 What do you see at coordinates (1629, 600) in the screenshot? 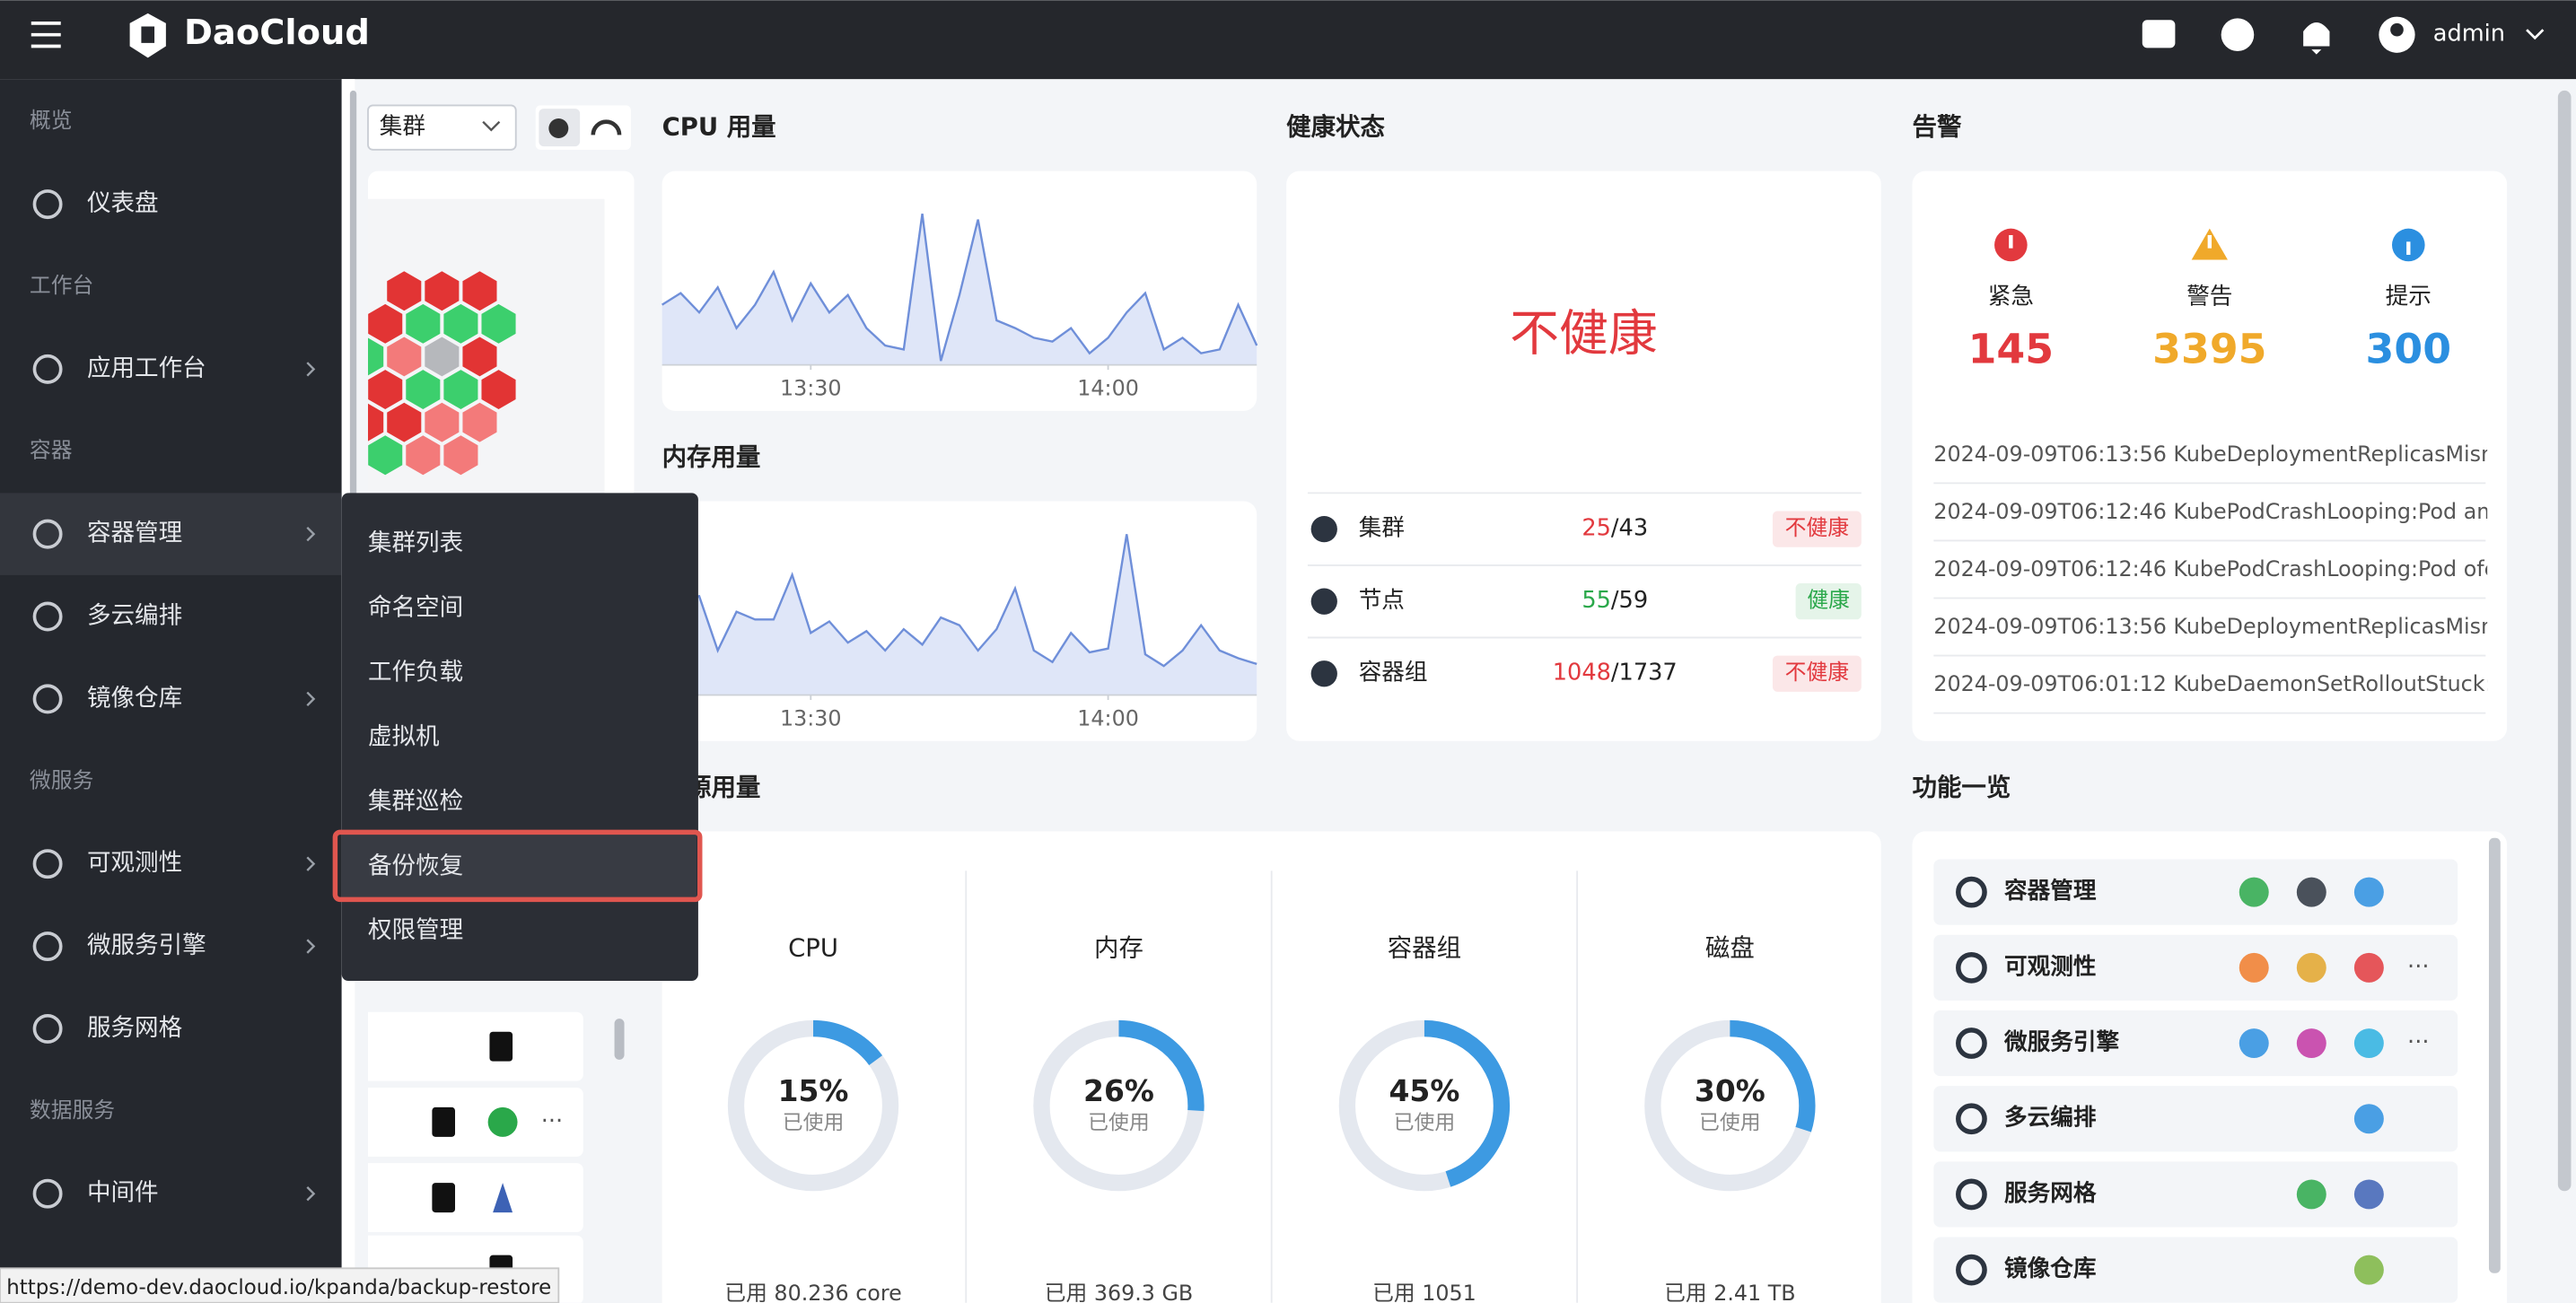
I see `total-count: /59` at bounding box center [1629, 600].